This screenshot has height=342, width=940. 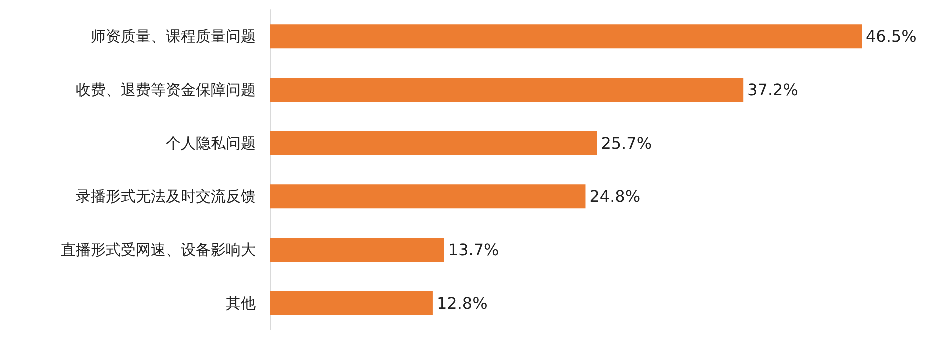 What do you see at coordinates (615, 196) in the screenshot?
I see `data-label: 24.8%` at bounding box center [615, 196].